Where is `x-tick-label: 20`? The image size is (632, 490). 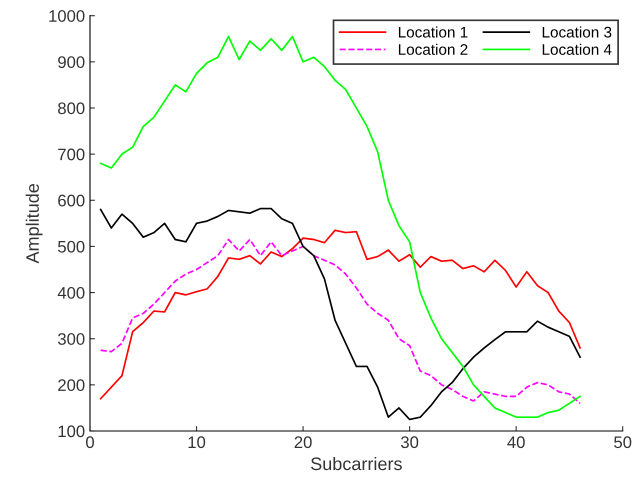
x-tick-label: 20 is located at coordinates (303, 442).